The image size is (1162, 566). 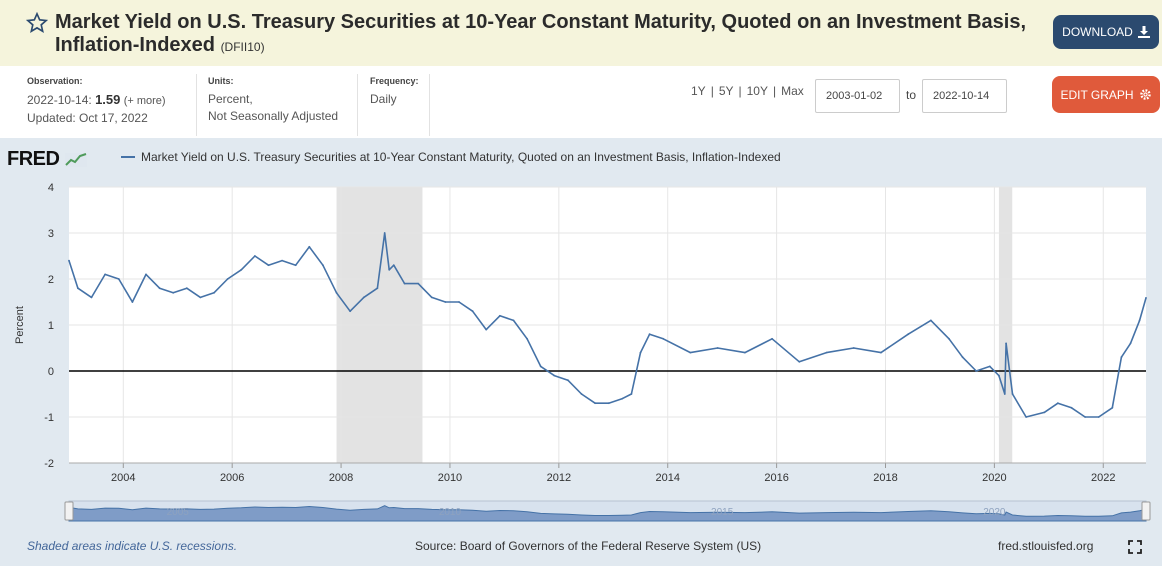 I want to click on observation-date: 2022-10-14:, so click(x=59, y=100).